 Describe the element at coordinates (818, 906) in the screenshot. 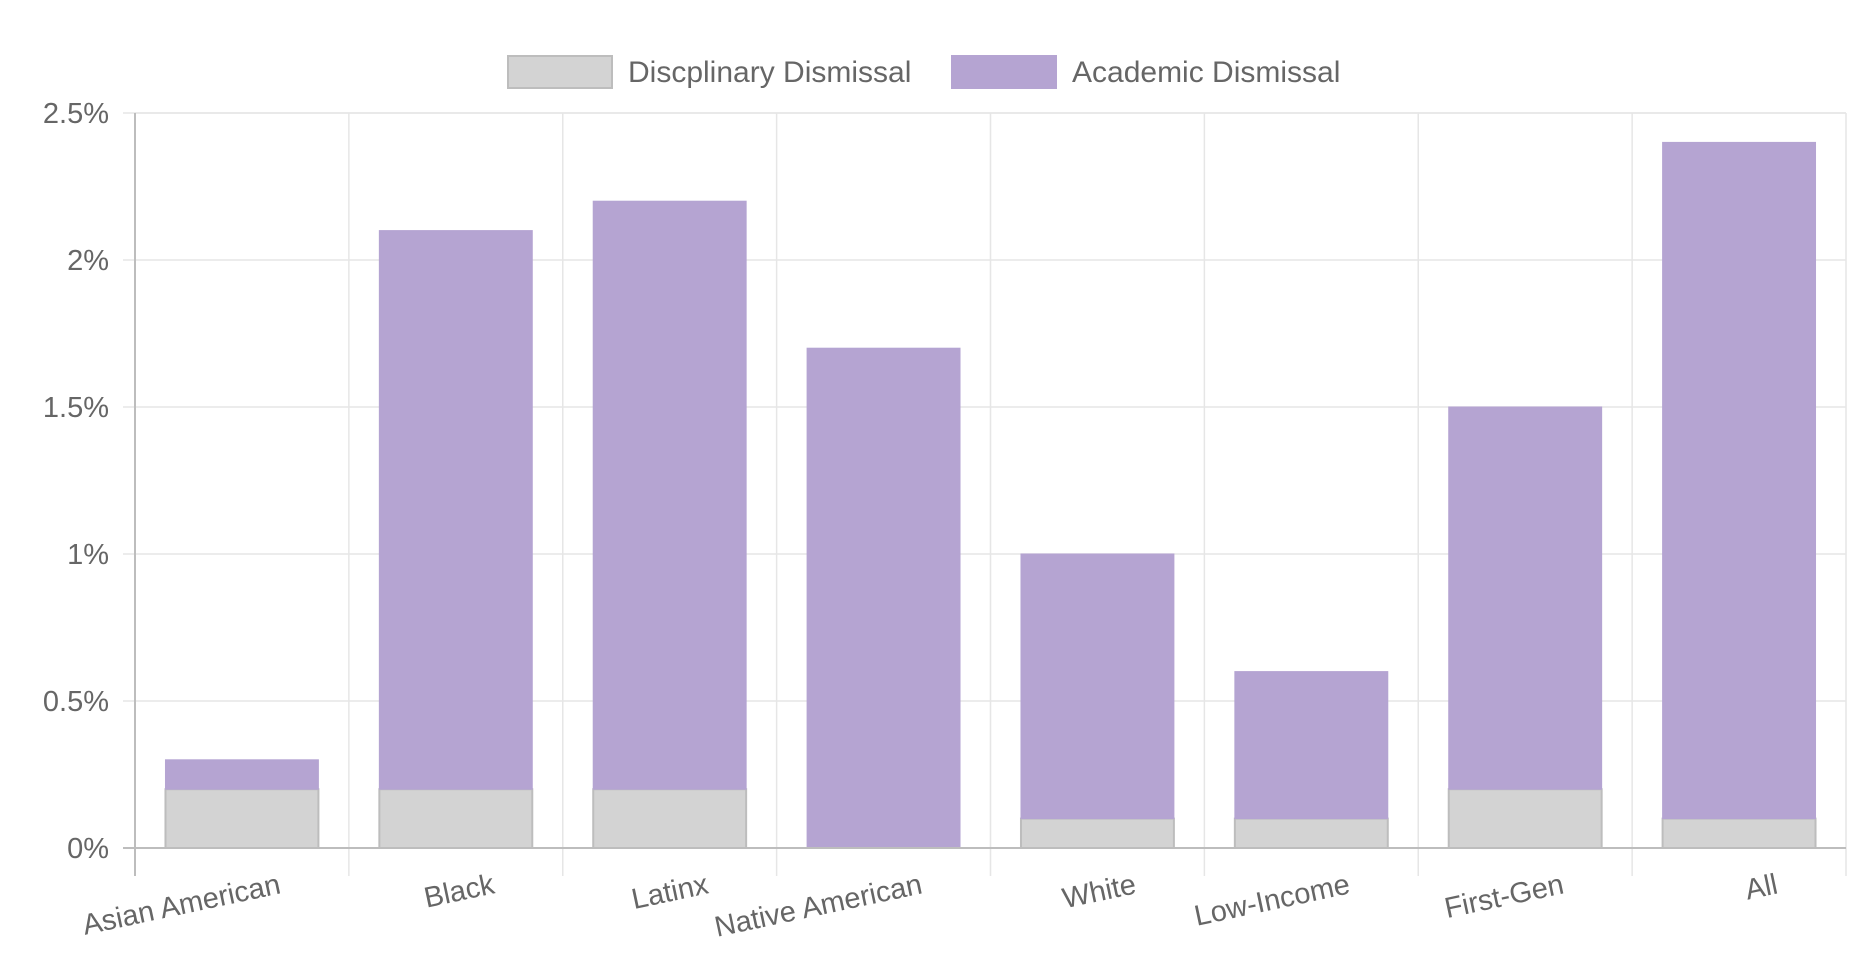

I see `x-category-label: Native American` at that location.